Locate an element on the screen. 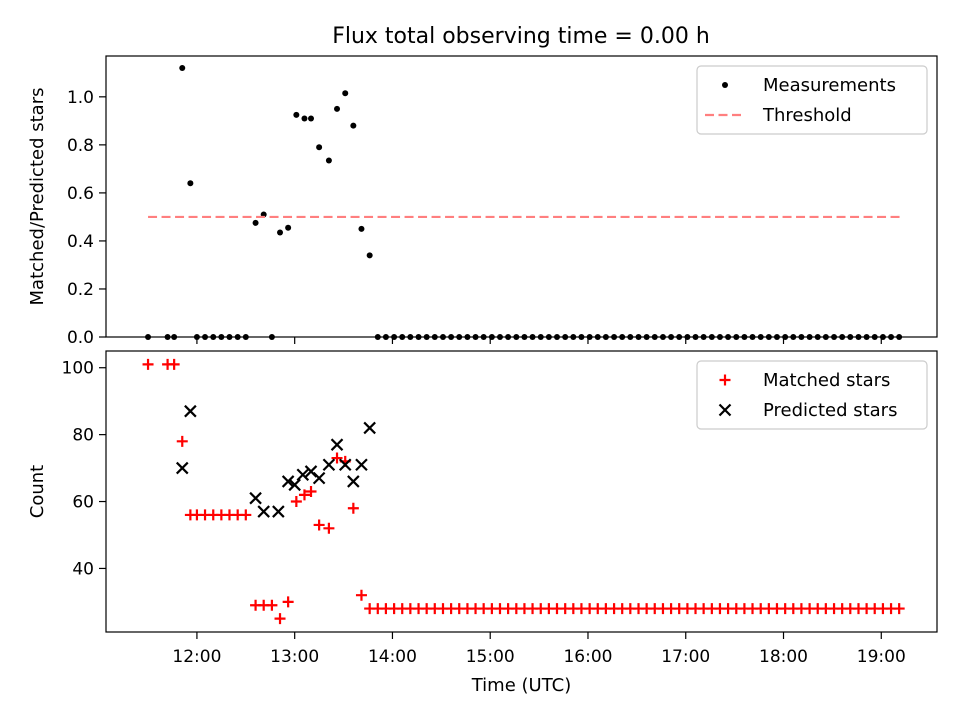 The width and height of the screenshot is (960, 720). x-tick-label: 19:00 is located at coordinates (881, 657).